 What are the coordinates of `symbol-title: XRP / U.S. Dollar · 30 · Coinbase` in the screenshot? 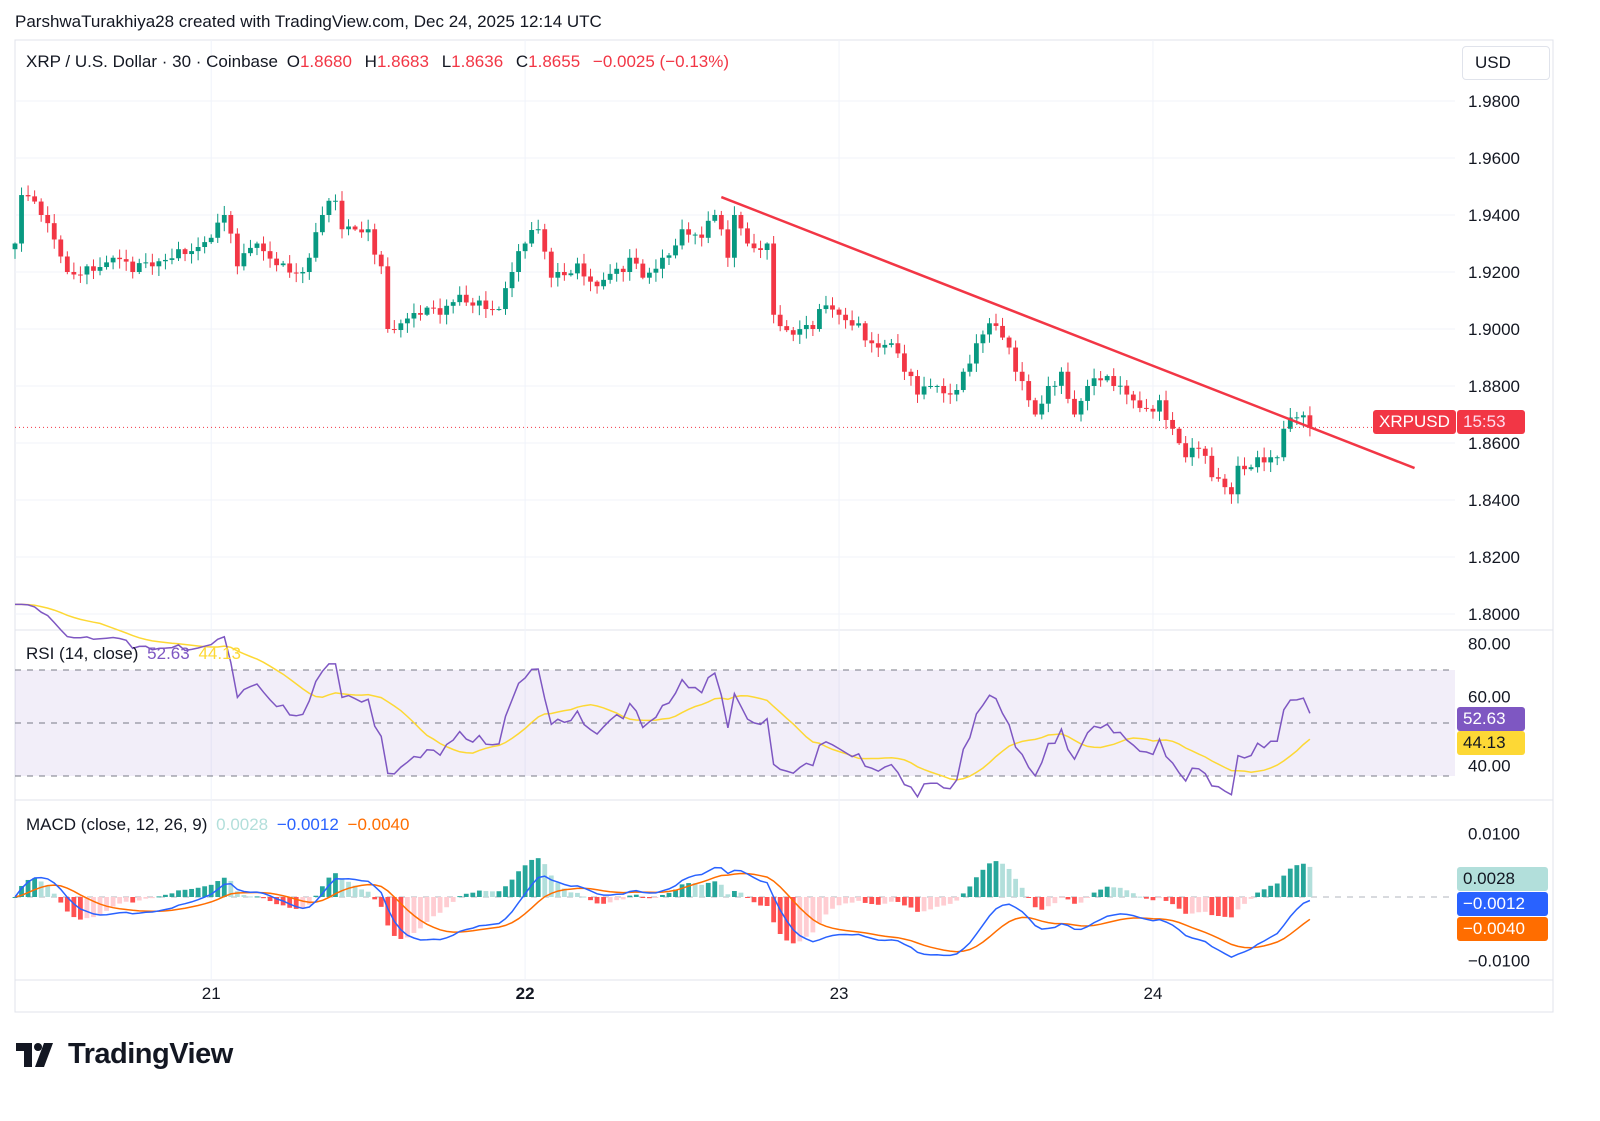 It's located at (152, 61).